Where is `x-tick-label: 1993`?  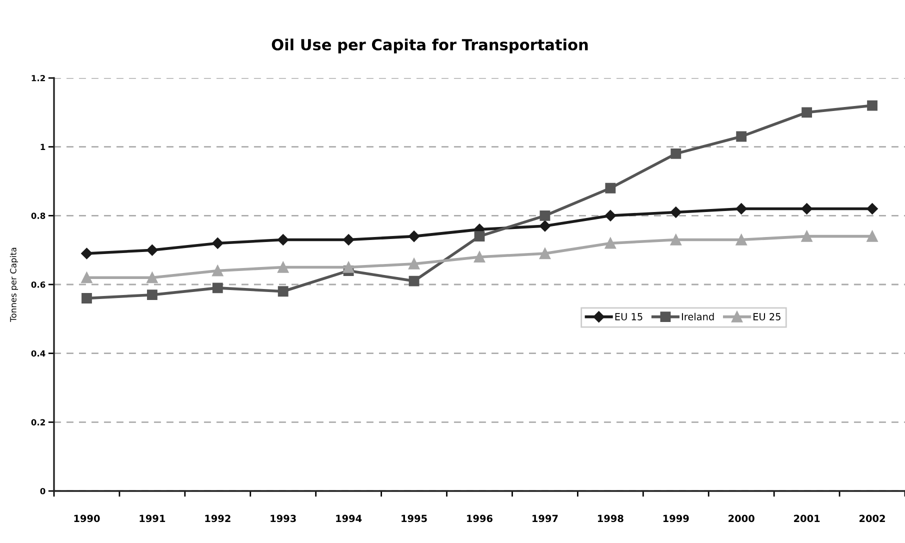 x-tick-label: 1993 is located at coordinates (283, 518).